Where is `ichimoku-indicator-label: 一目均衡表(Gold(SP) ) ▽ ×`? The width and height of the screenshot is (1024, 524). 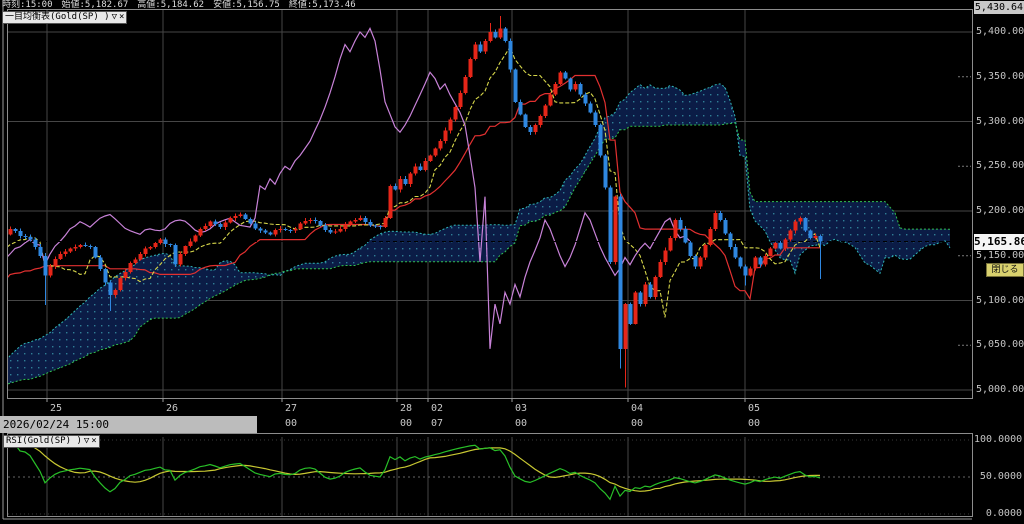 ichimoku-indicator-label: 一目均衡表(Gold(SP) ) ▽ × is located at coordinates (65, 17).